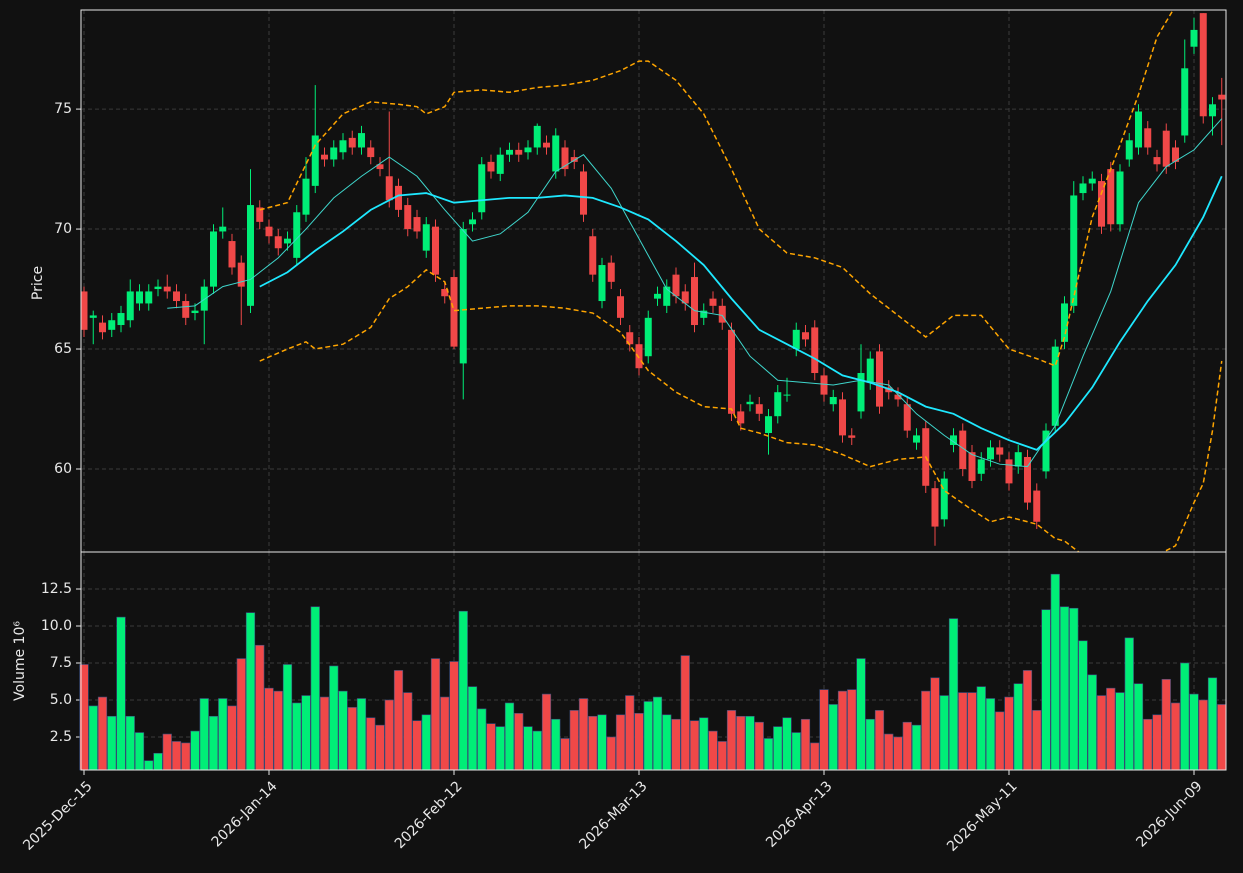 The width and height of the screenshot is (1243, 873). I want to click on y-tick-label: 10.0, so click(56, 626).